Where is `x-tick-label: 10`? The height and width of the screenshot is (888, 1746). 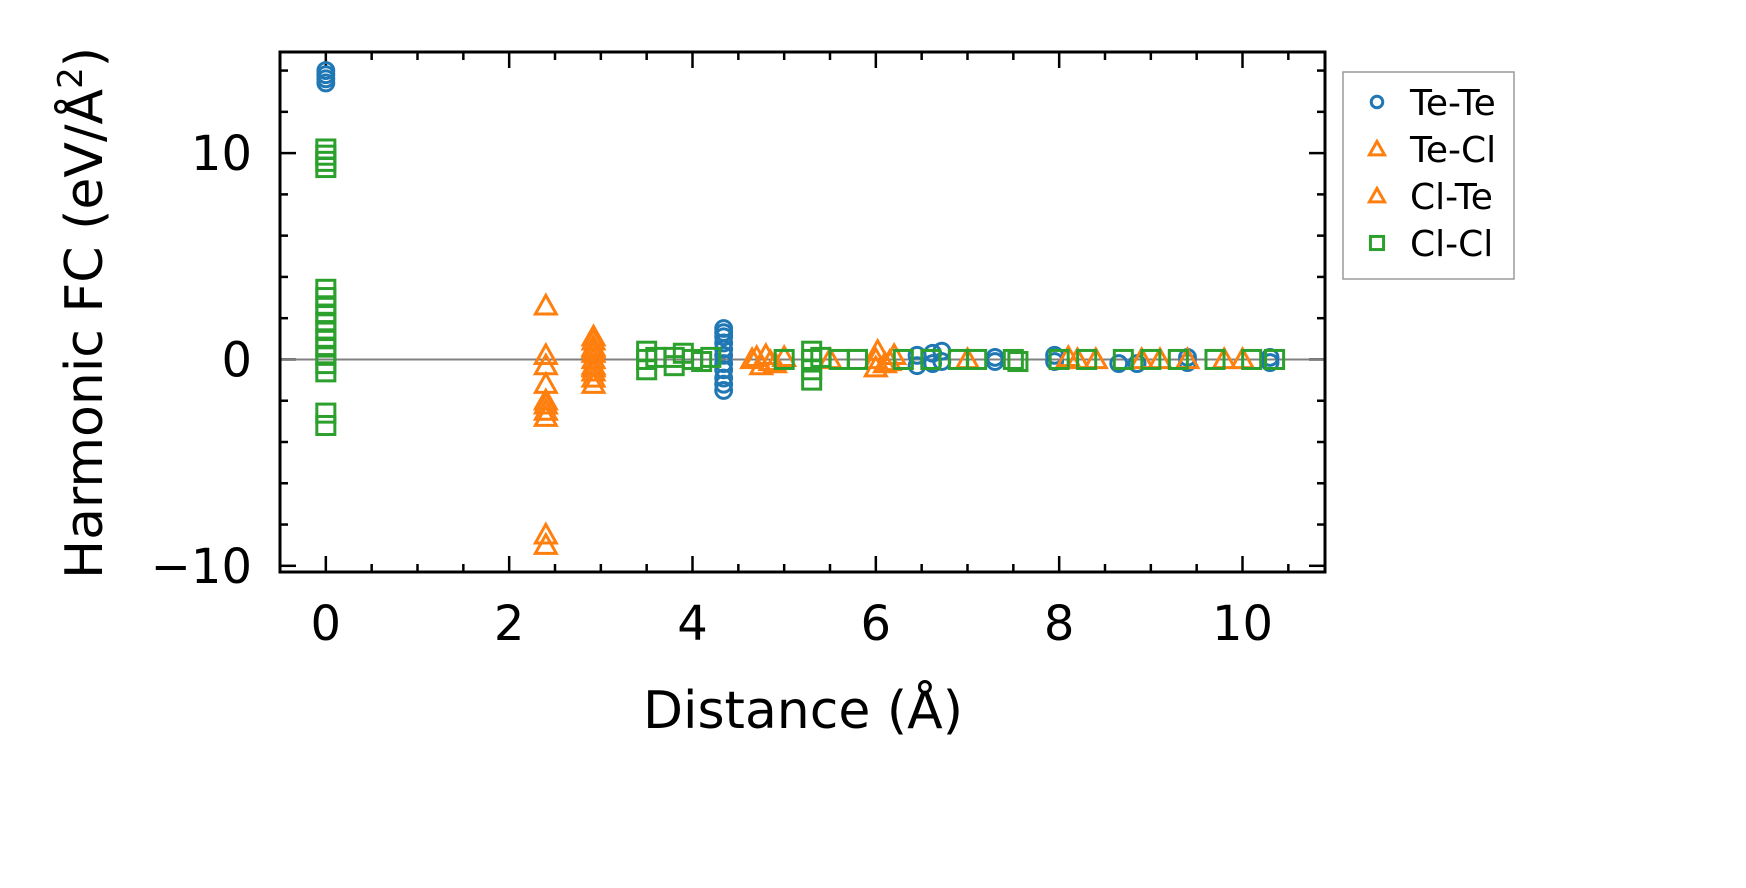 x-tick-label: 10 is located at coordinates (1242, 624).